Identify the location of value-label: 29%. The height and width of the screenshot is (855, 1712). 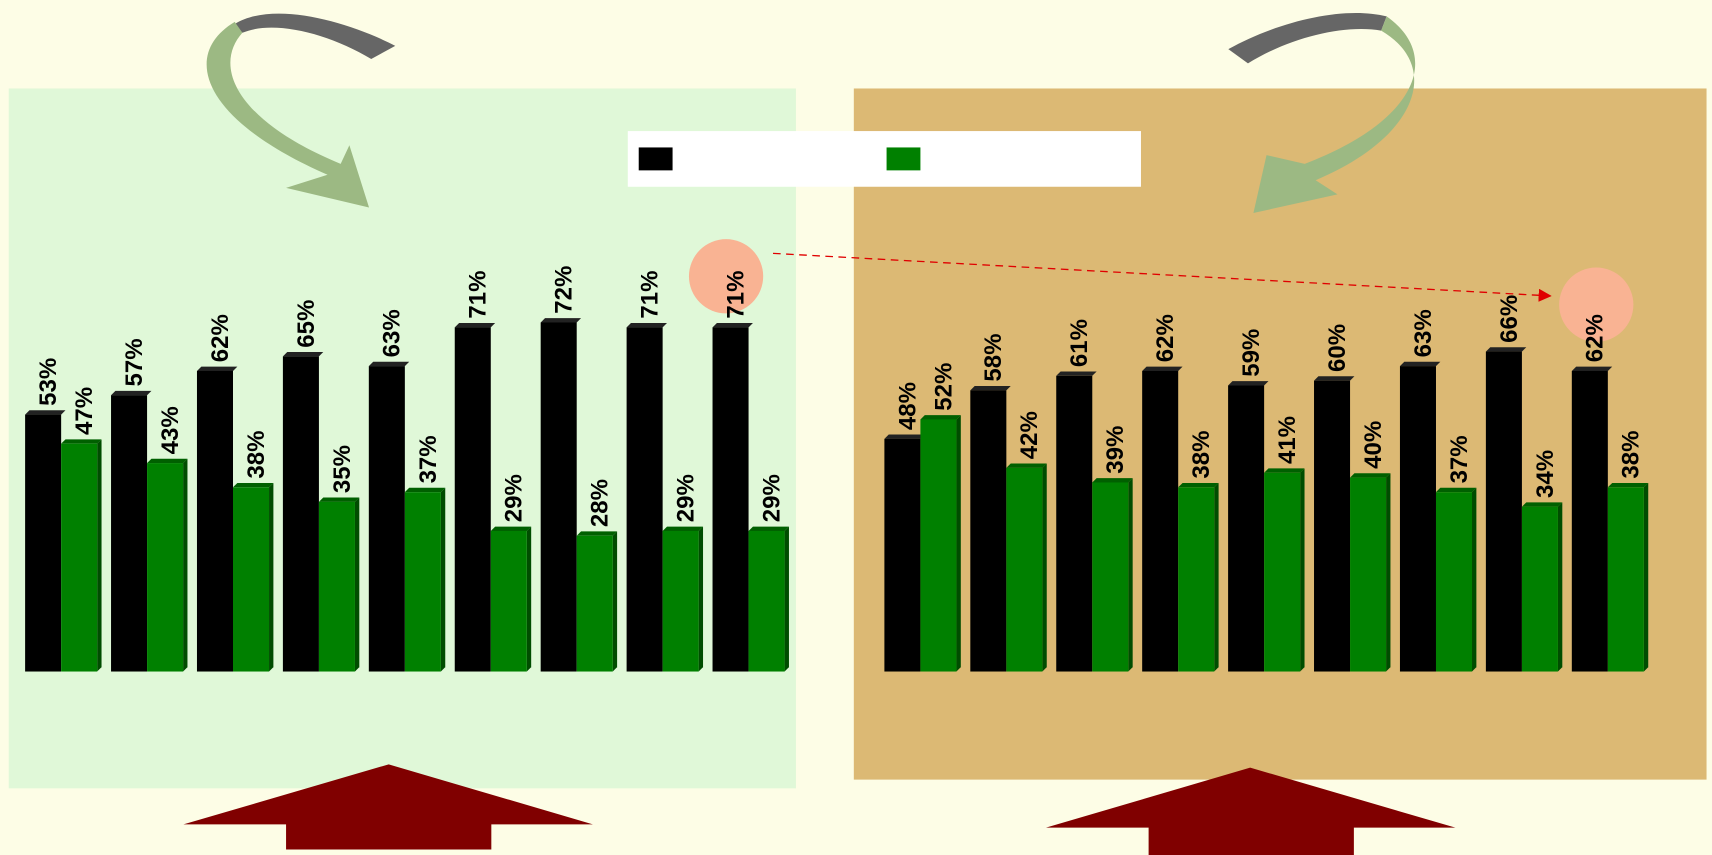
(771, 498).